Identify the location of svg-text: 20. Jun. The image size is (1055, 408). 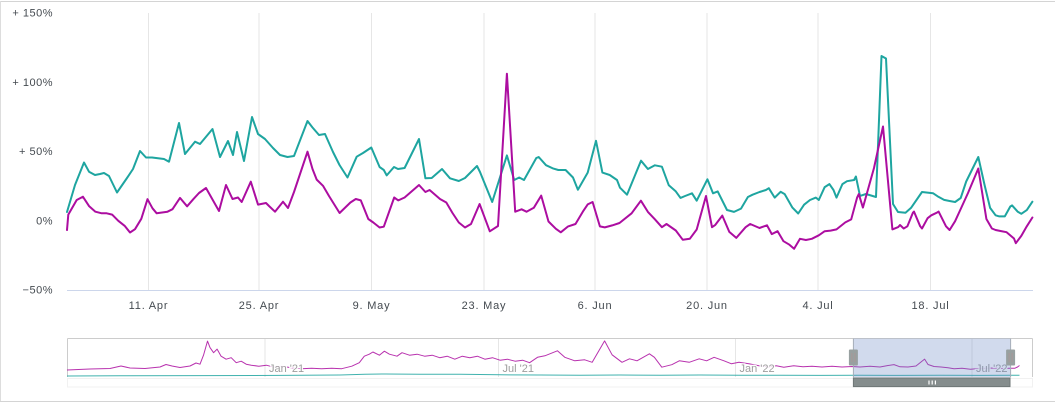
(707, 306).